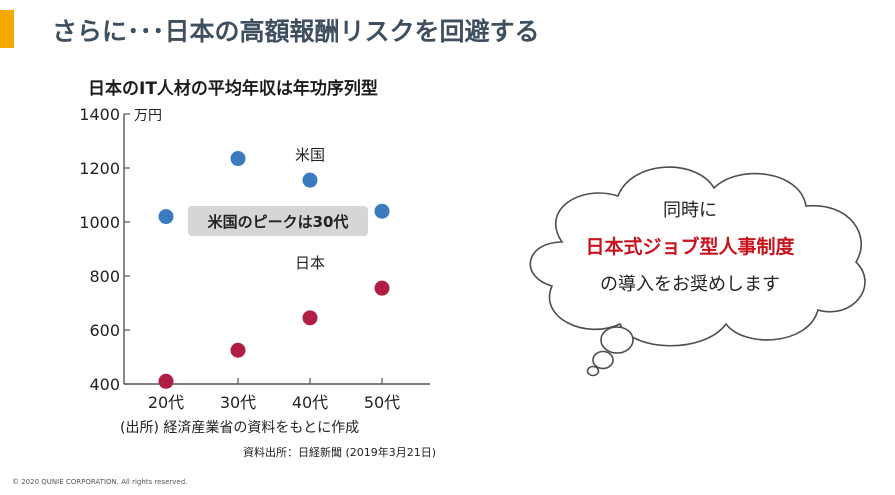 The image size is (895, 495). Describe the element at coordinates (296, 31) in the screenshot. I see `slide-title: さらに･･･日本の高額報酬リスクを回避する` at that location.